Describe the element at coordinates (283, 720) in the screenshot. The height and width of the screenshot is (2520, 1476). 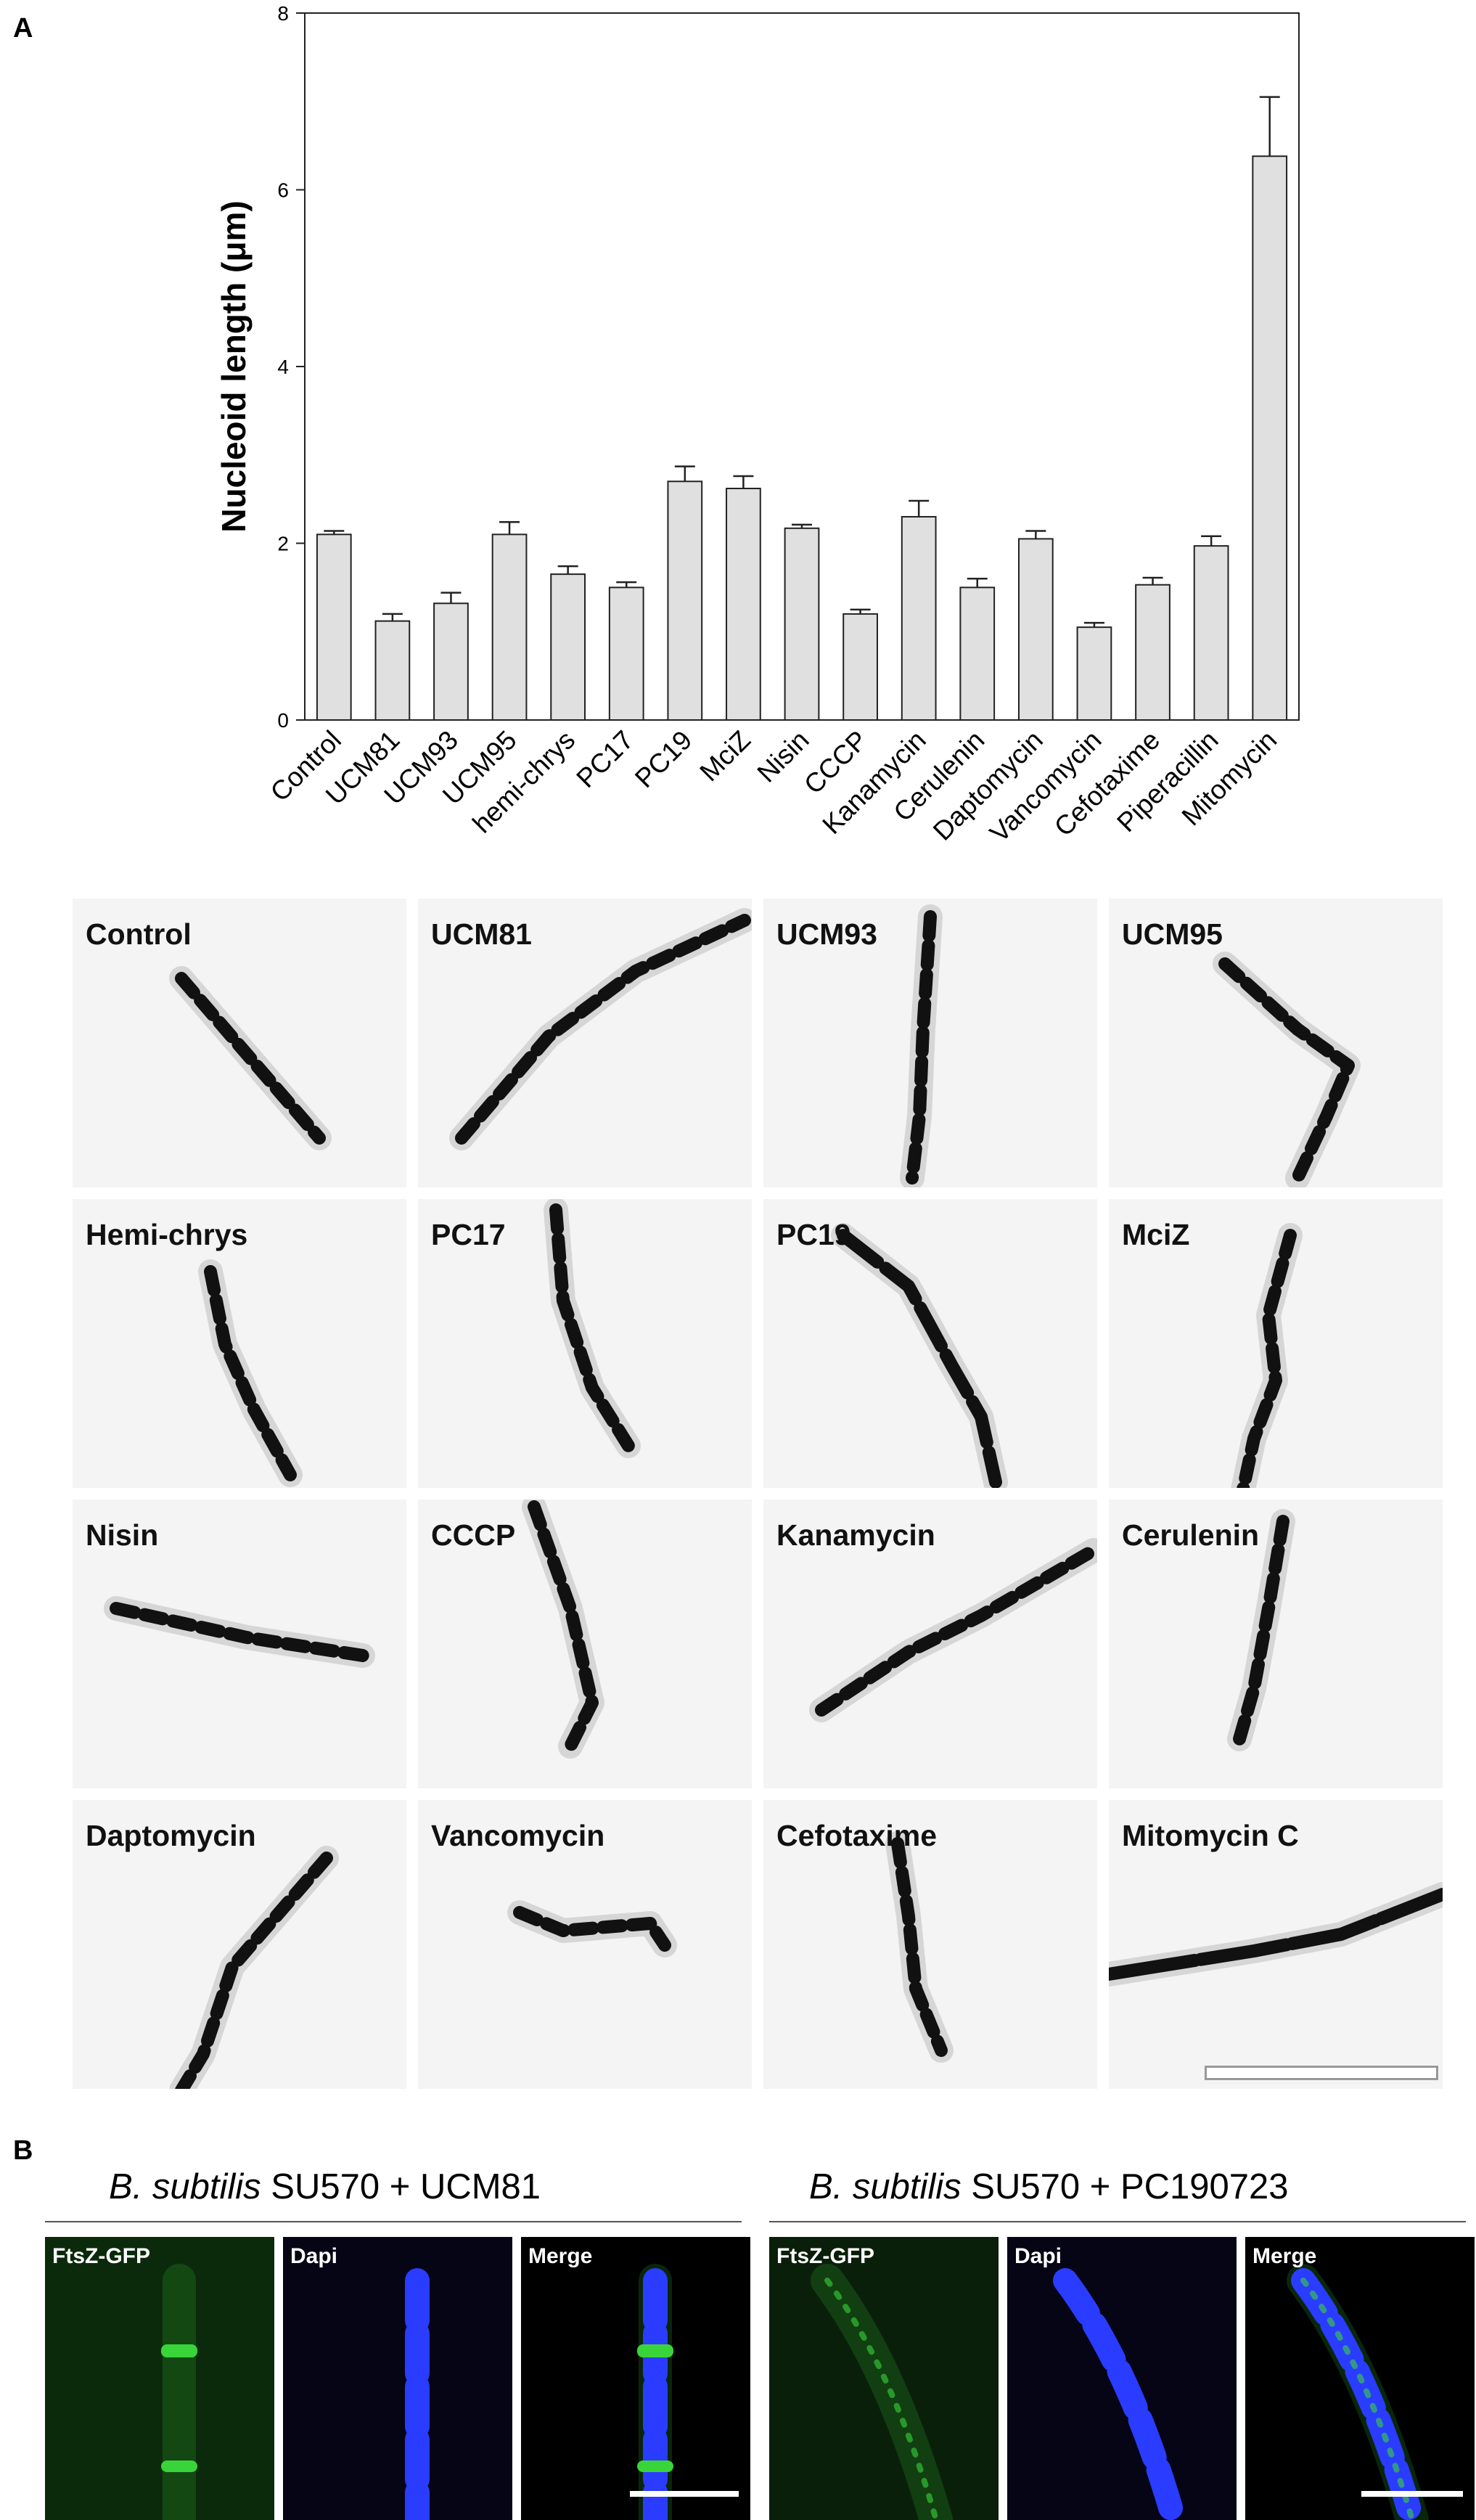
I see `y-tick-label: 0` at that location.